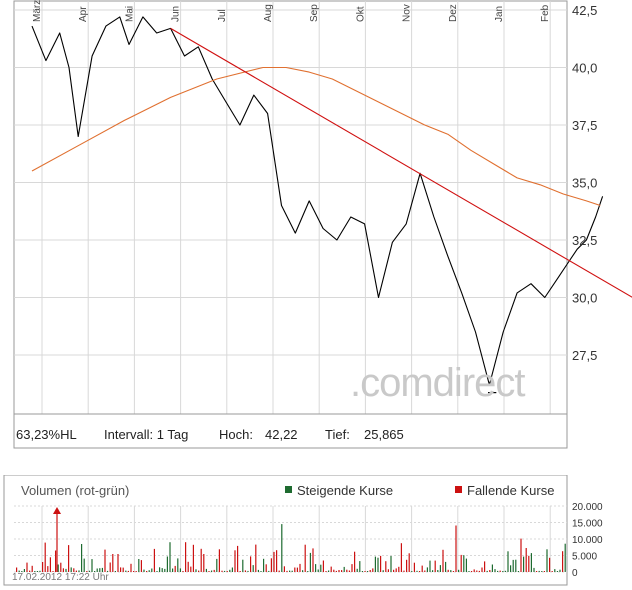 This screenshot has width=632, height=590. What do you see at coordinates (291, 539) in the screenshot?
I see `volume-bars` at bounding box center [291, 539].